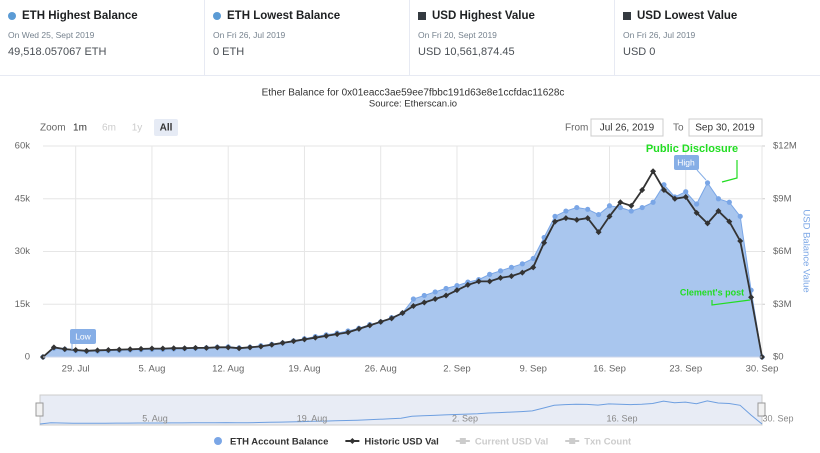 The image size is (820, 453). Describe the element at coordinates (53, 128) in the screenshot. I see `zoom-label: Zoom` at that location.